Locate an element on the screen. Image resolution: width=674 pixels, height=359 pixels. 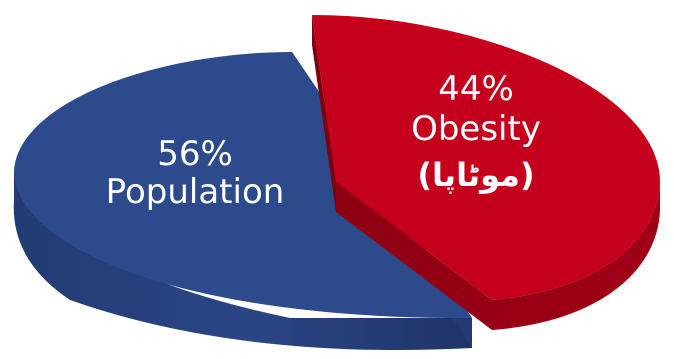
label-obesity-percent: 44% is located at coordinates (476, 89).